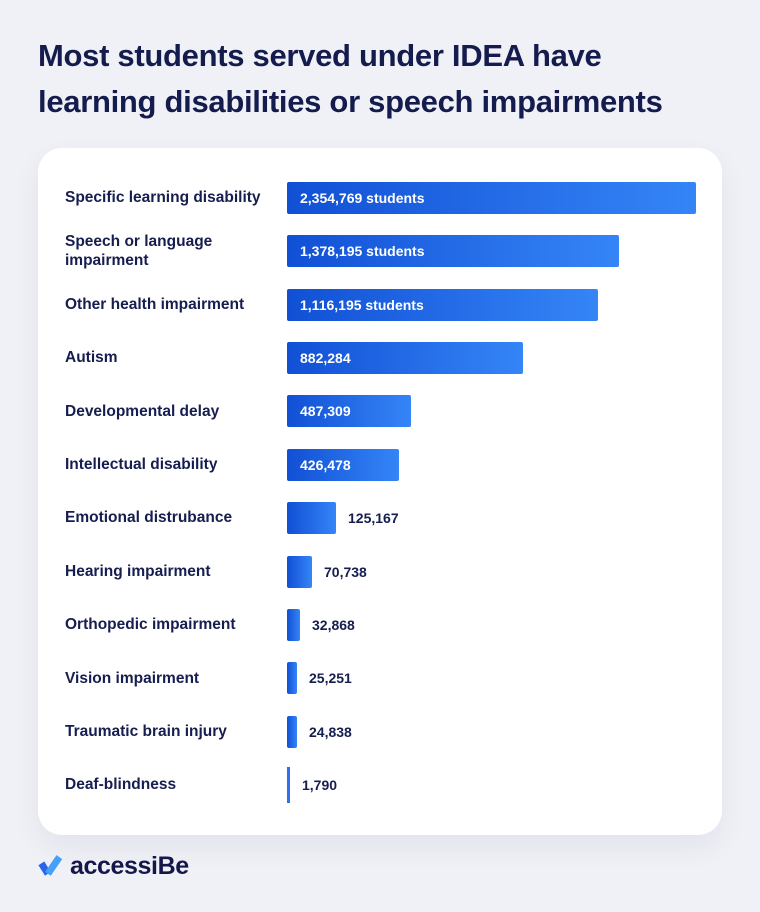  I want to click on value-label: 70,738, so click(345, 571).